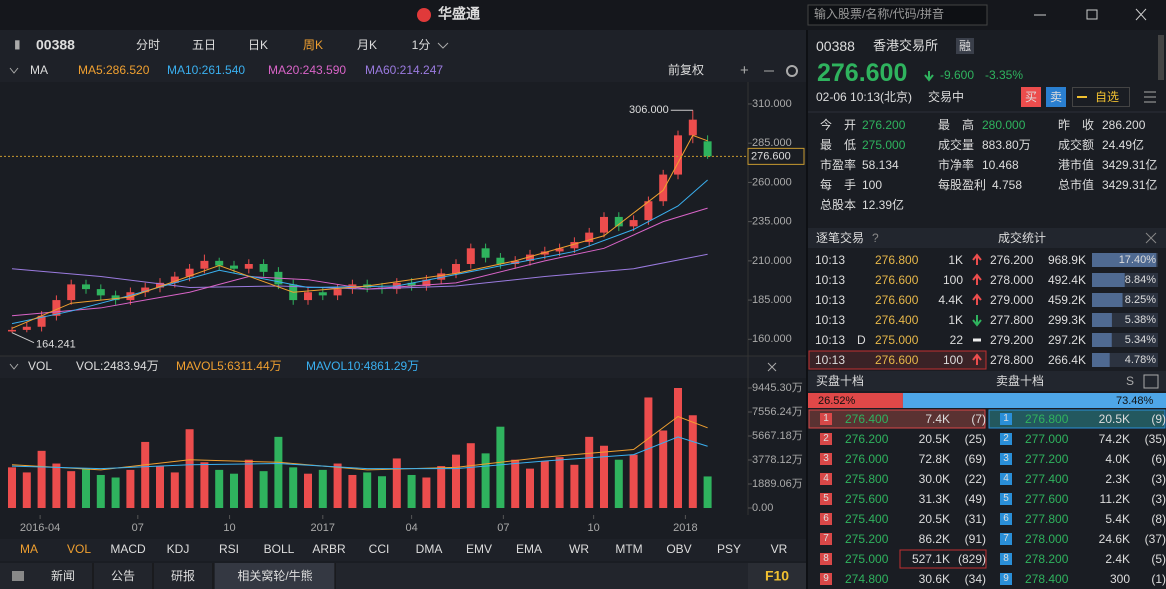  Describe the element at coordinates (18, 576) in the screenshot. I see `tab-icon` at that location.